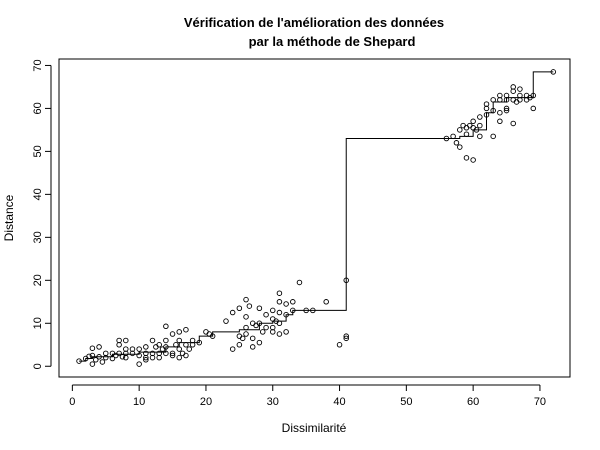 The height and width of the screenshot is (450, 600). What do you see at coordinates (42, 214) in the screenshot?
I see `y-axis: 0 10 20 30 40 50 60 70` at bounding box center [42, 214].